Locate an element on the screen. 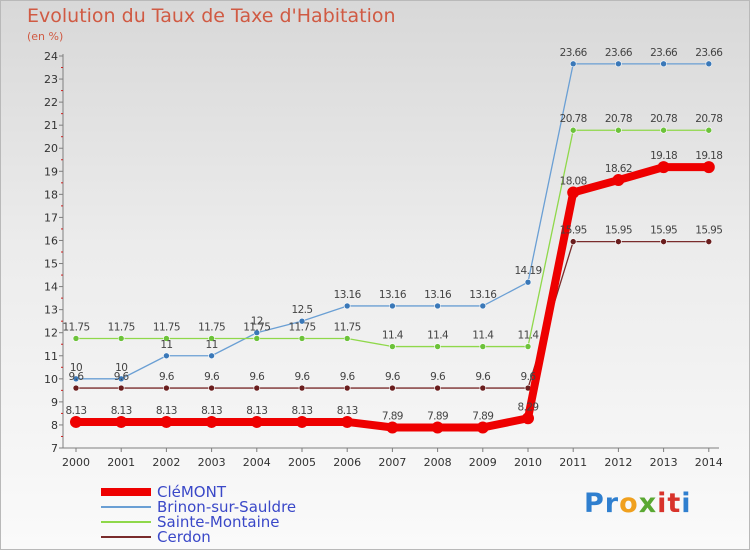 The height and width of the screenshot is (550, 750). y-tick-label: 13 is located at coordinates (51, 310).